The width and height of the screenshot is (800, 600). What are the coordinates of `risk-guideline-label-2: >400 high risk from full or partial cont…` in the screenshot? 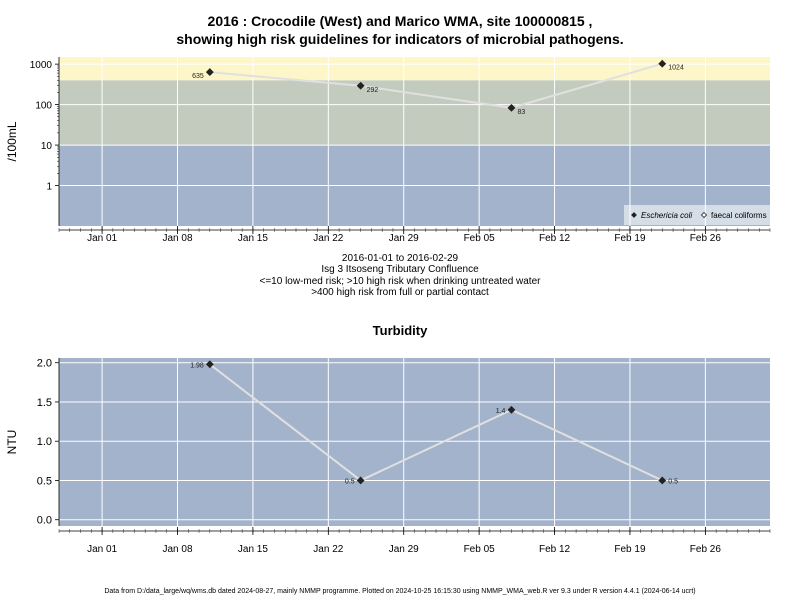 It's located at (400, 292).